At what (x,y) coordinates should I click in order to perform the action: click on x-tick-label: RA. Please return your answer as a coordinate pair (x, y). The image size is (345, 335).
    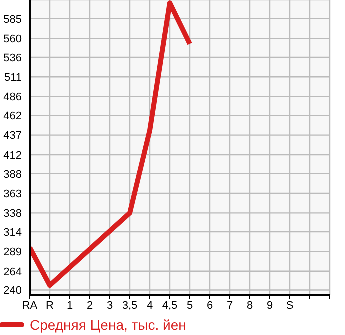
    Looking at the image, I should click on (30, 306).